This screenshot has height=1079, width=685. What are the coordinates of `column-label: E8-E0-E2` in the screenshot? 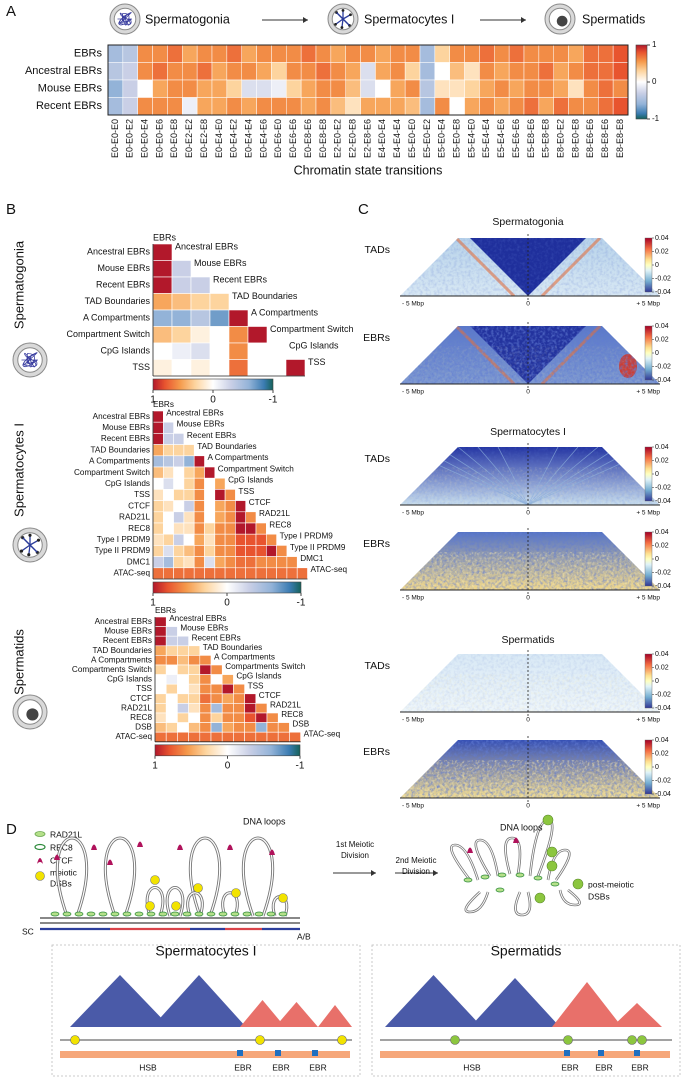 It's located at (561, 138).